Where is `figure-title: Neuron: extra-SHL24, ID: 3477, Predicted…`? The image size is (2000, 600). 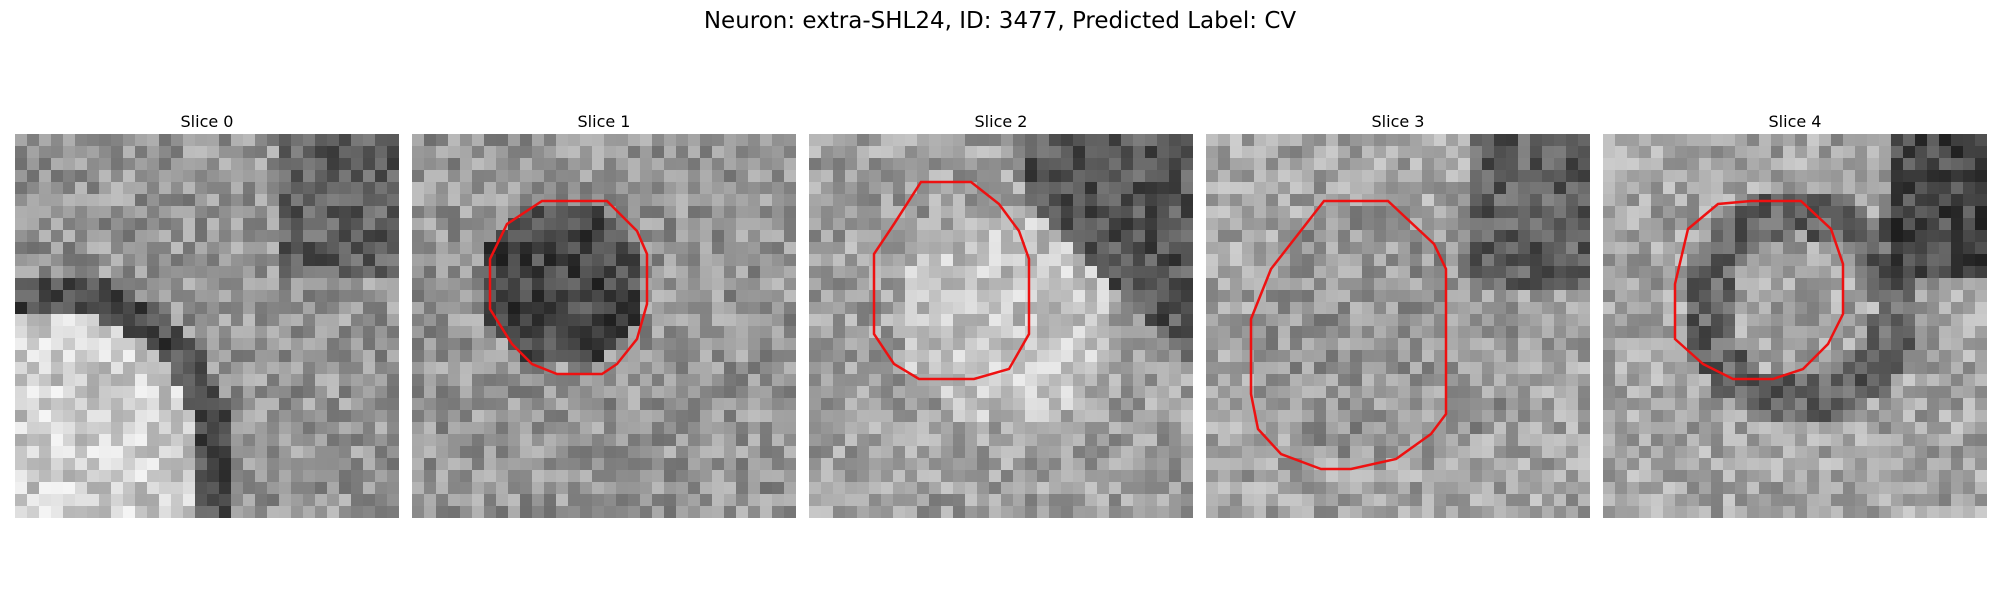 figure-title: Neuron: extra-SHL24, ID: 3477, Predicted… is located at coordinates (1000, 21).